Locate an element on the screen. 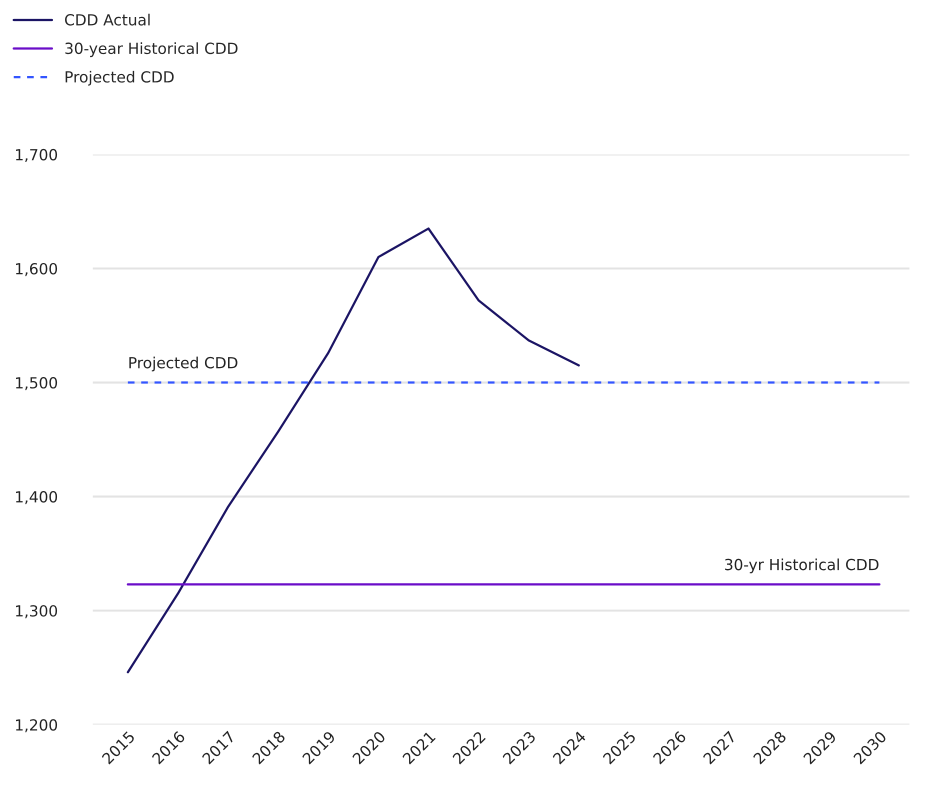  y-tick-label: 1,600 is located at coordinates (37, 269).